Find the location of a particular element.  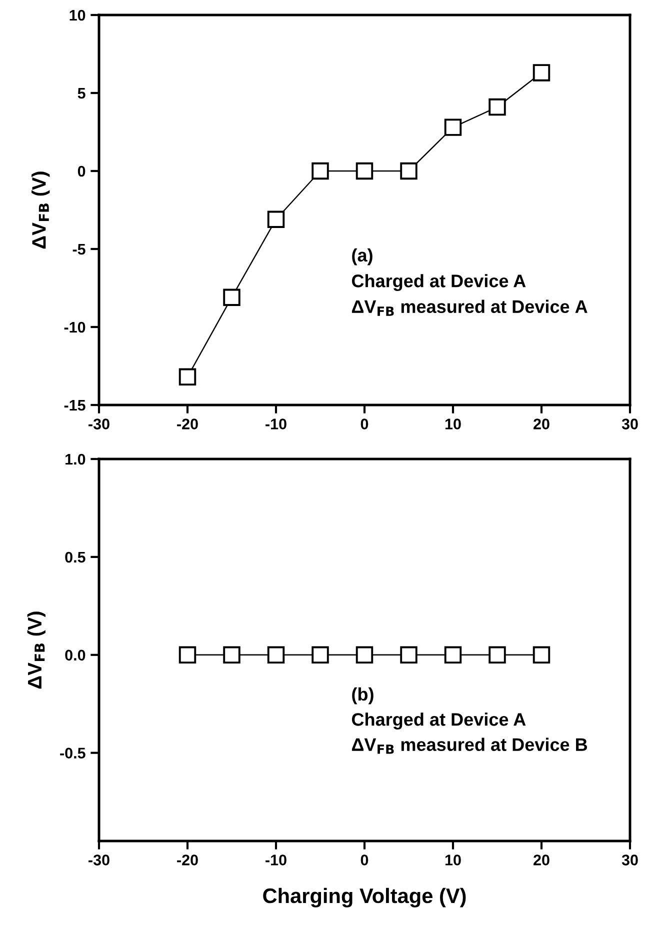

x-axis-title: Charging Voltage (V) is located at coordinates (364, 898).